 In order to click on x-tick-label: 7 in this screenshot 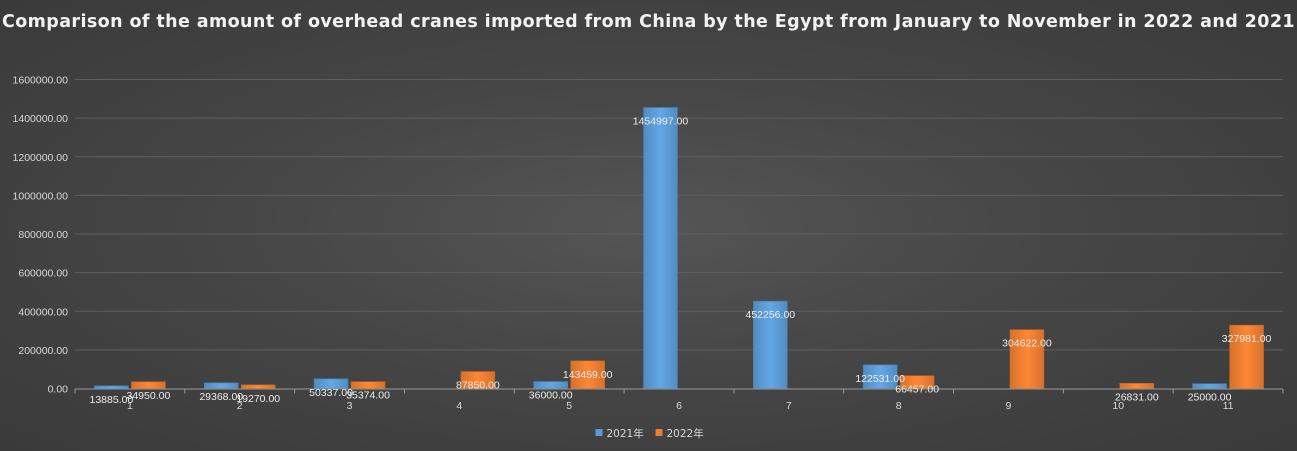, I will do `click(789, 406)`.